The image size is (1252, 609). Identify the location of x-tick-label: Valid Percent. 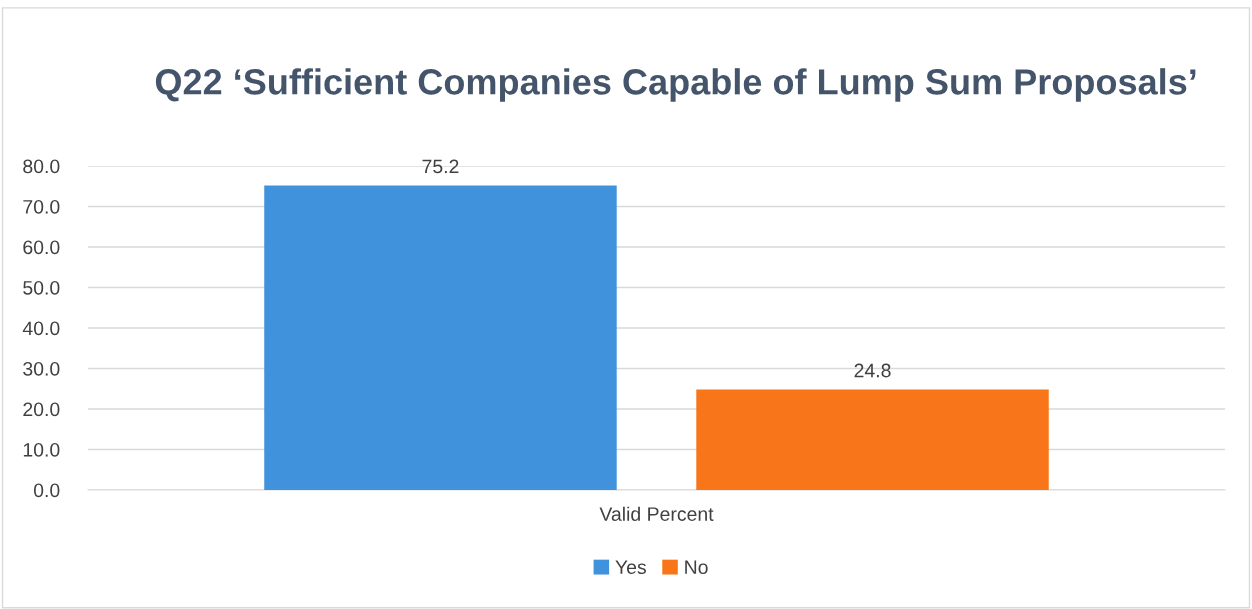
(656, 513).